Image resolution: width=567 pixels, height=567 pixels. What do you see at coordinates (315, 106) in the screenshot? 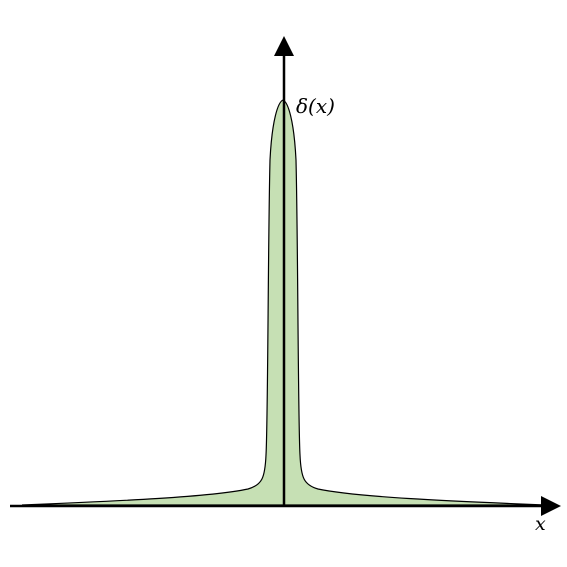
I see `function-label: δ(x)` at bounding box center [315, 106].